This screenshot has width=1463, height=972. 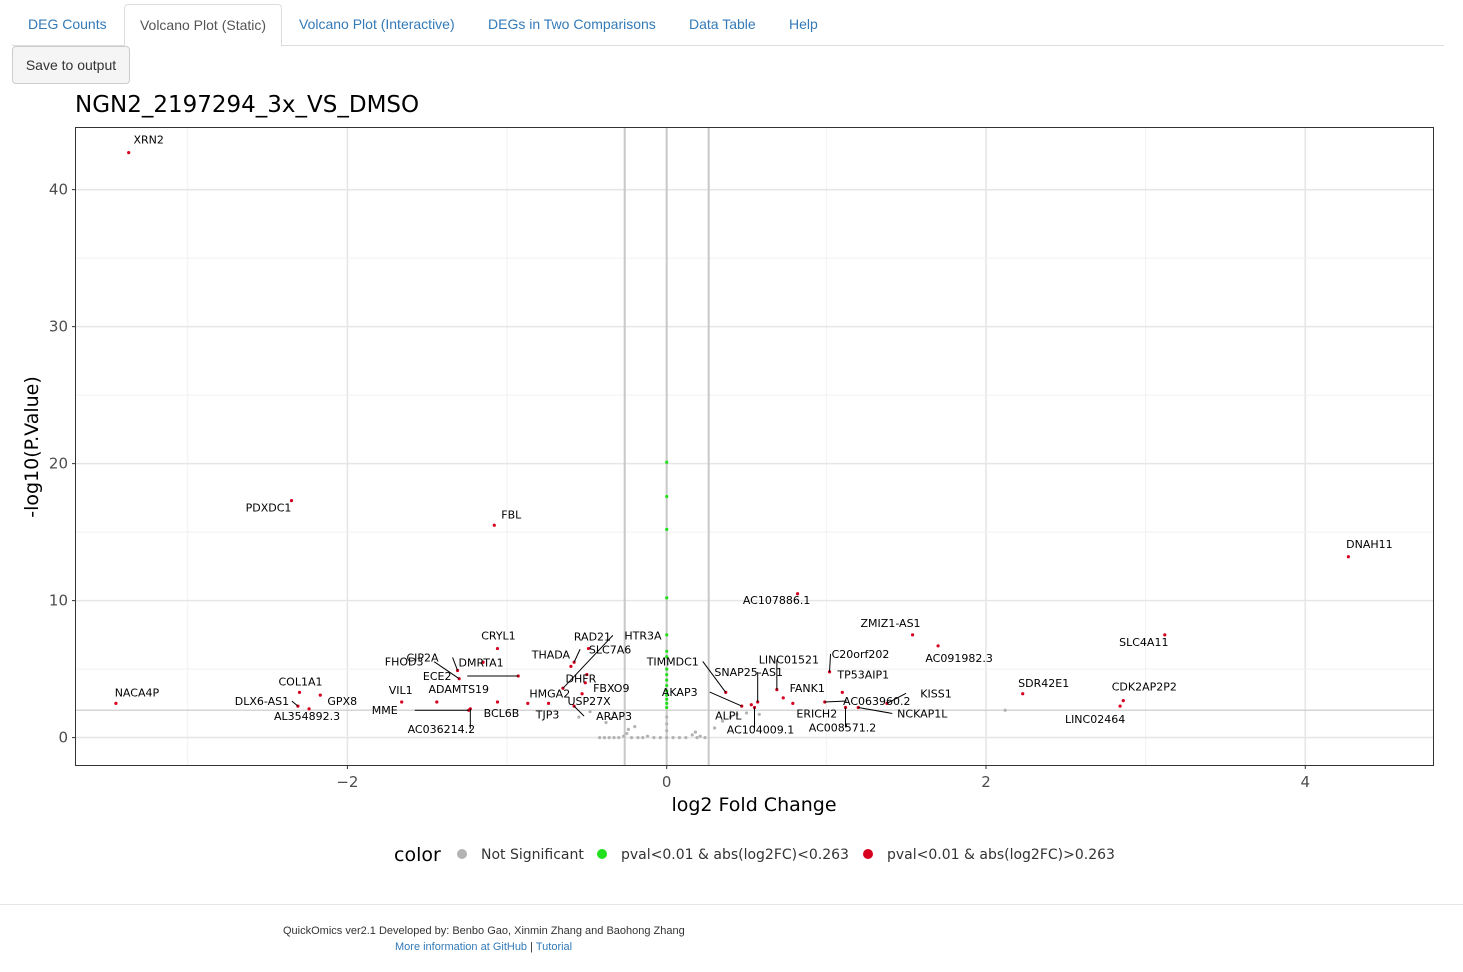 I want to click on gene-label: FBXO9, so click(x=611, y=688).